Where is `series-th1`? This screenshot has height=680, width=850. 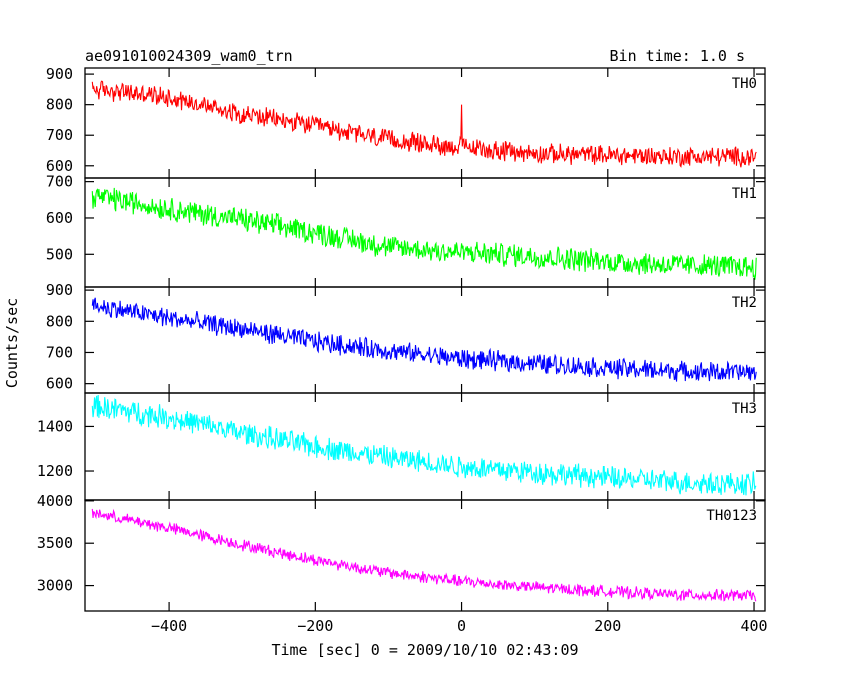 series-th1 is located at coordinates (424, 233).